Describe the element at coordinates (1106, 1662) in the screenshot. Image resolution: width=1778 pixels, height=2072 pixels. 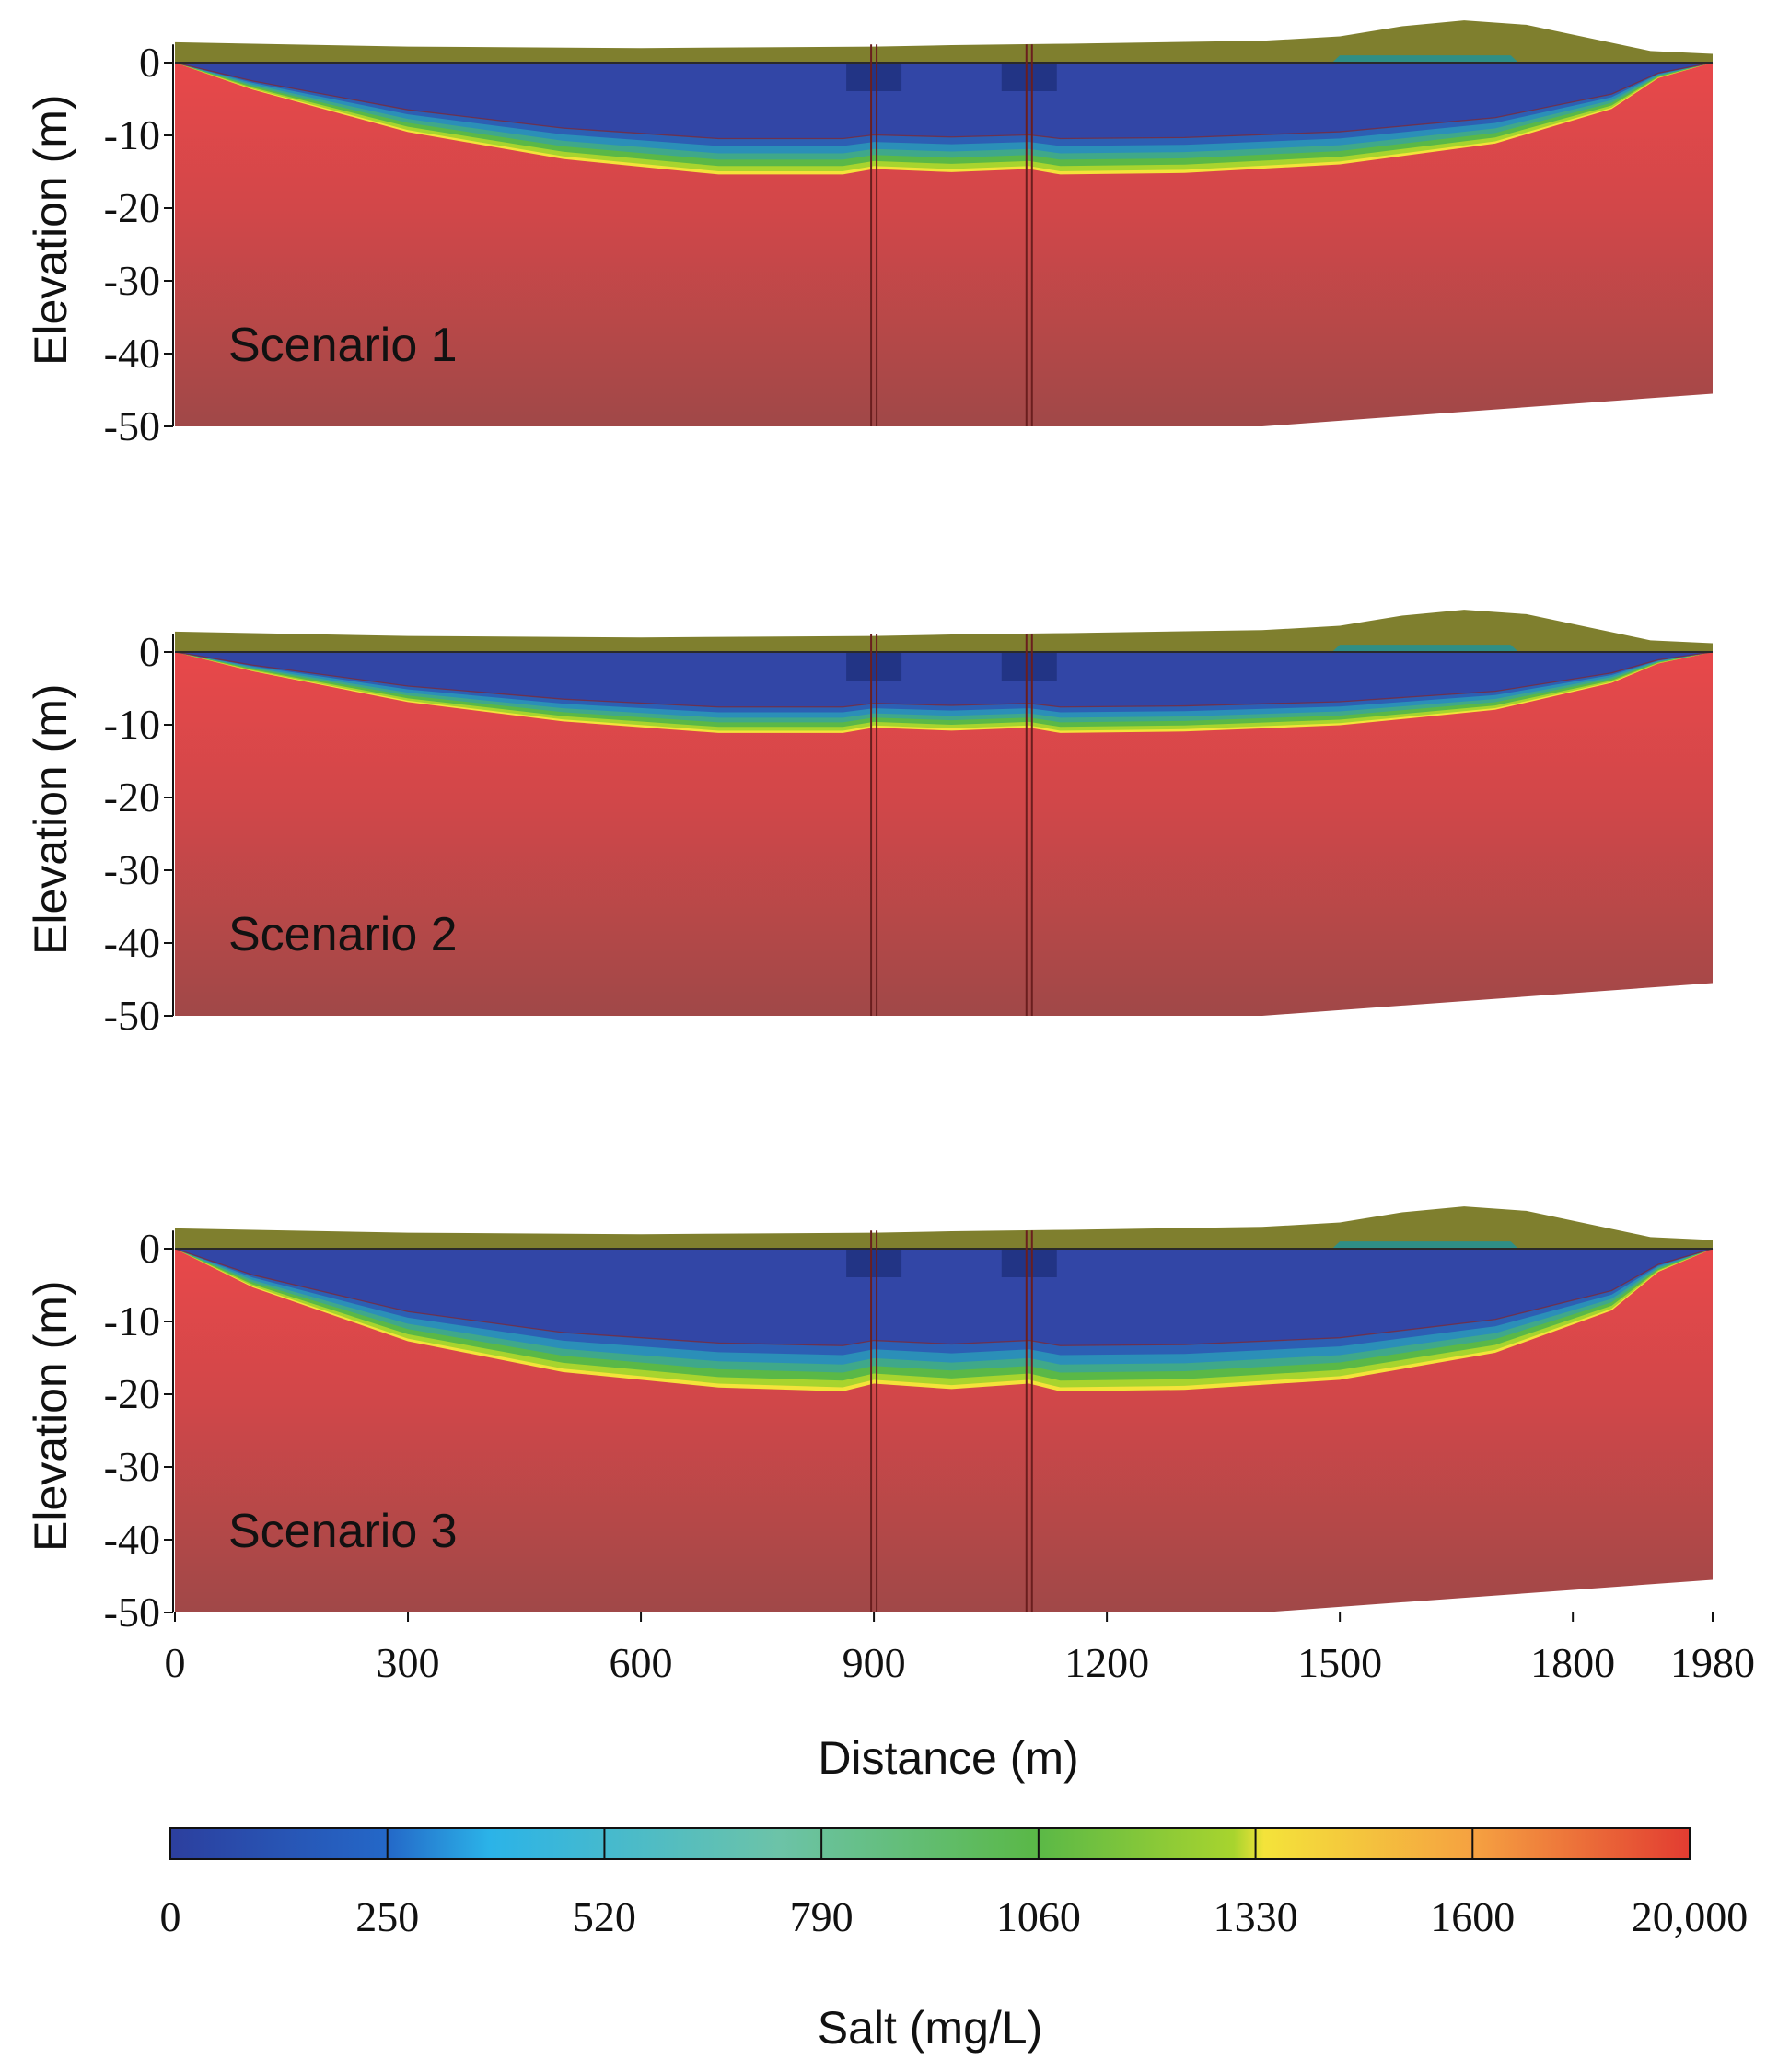
I see `x-tick-label: 1200` at that location.